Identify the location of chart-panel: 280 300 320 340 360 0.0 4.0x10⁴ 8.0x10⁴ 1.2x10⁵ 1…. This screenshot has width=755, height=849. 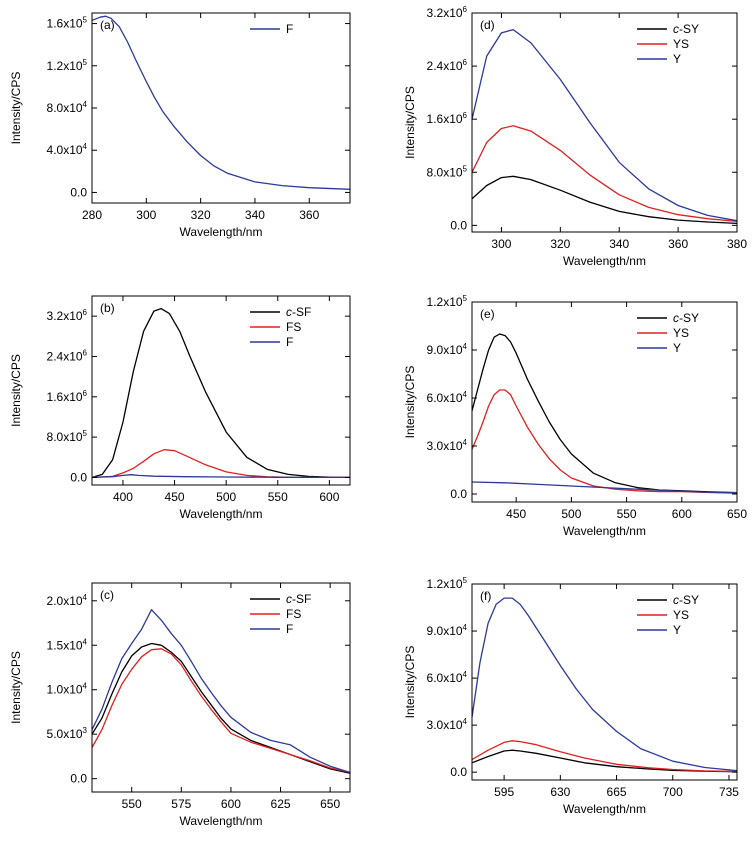
(180, 125).